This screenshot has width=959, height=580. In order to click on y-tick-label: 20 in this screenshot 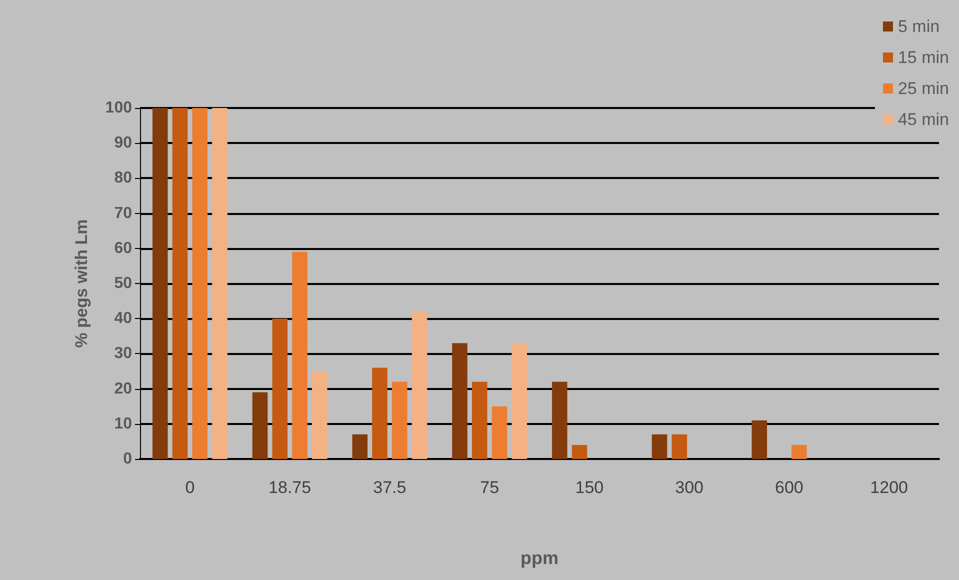, I will do `click(123, 389)`.